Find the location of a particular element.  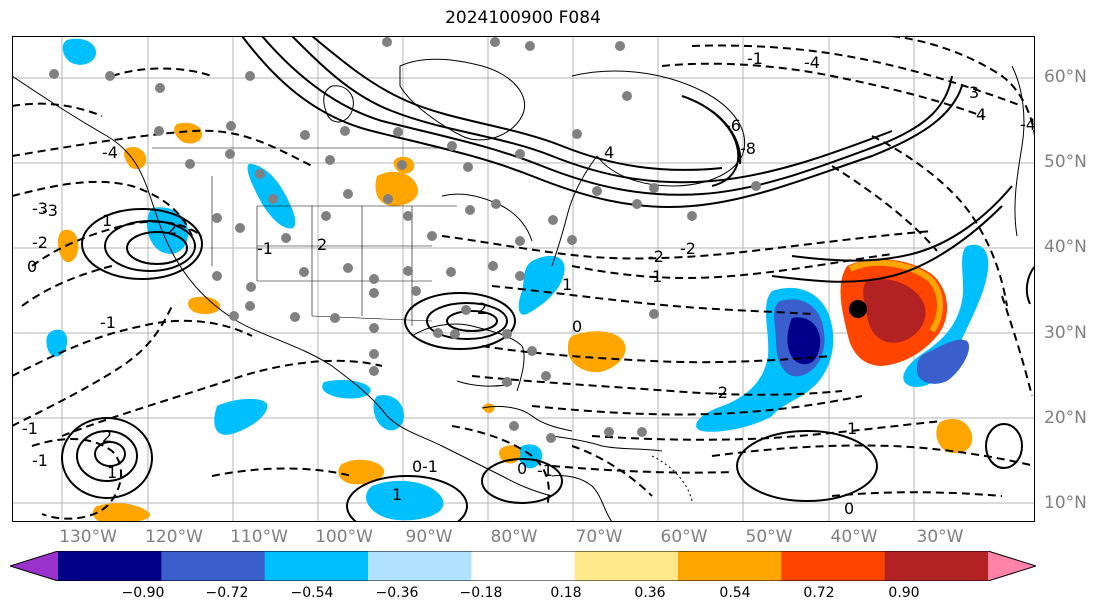

colorbar-tick: −0.18 is located at coordinates (481, 593).